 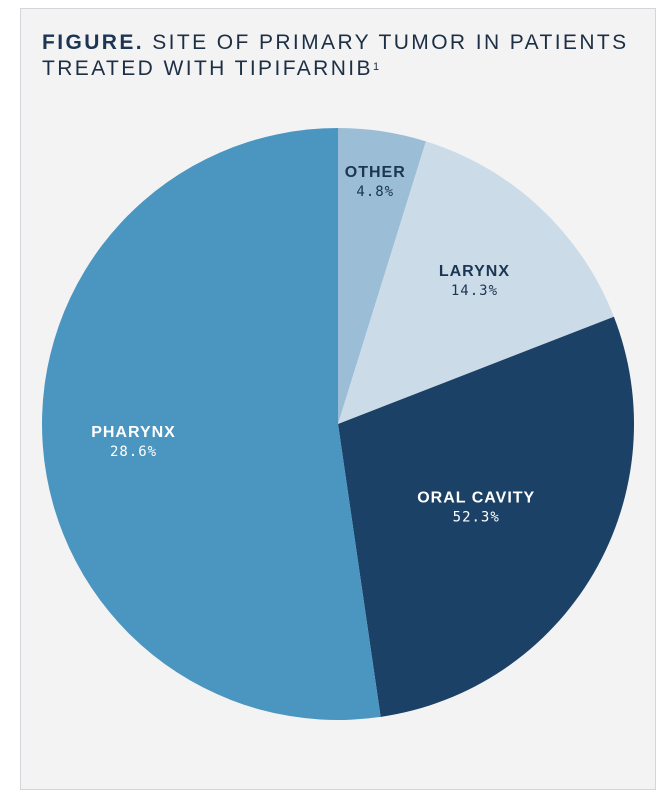 I want to click on slice-value-larynx: 14.3%, so click(x=474, y=291).